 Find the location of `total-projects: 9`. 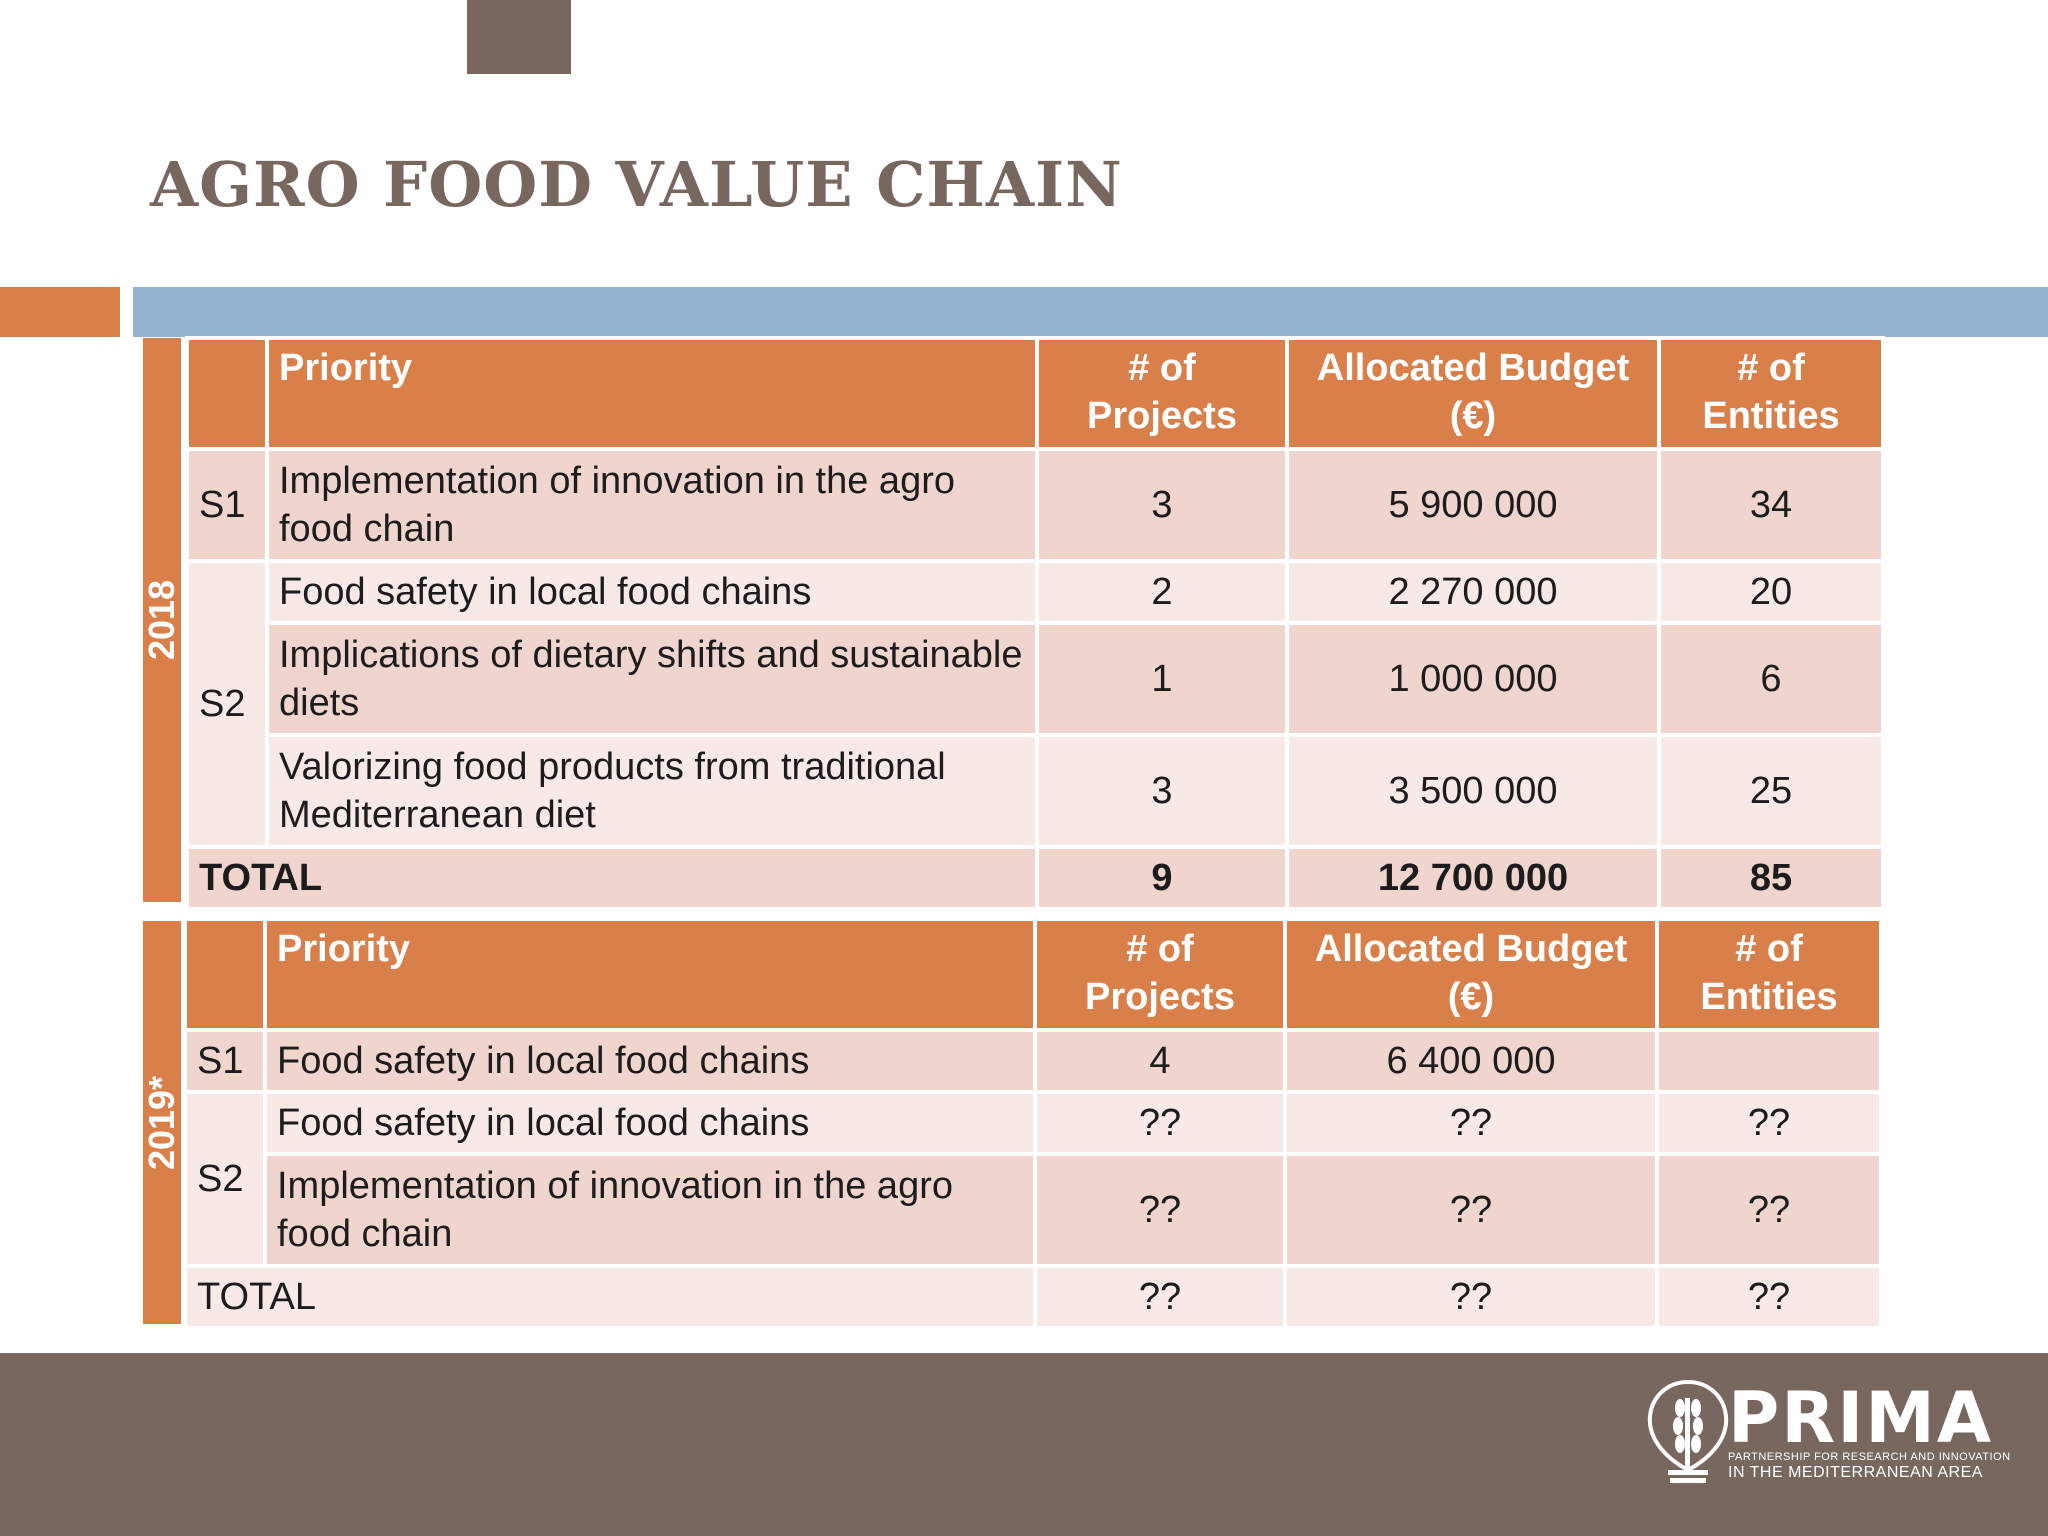

total-projects: 9 is located at coordinates (1162, 878).